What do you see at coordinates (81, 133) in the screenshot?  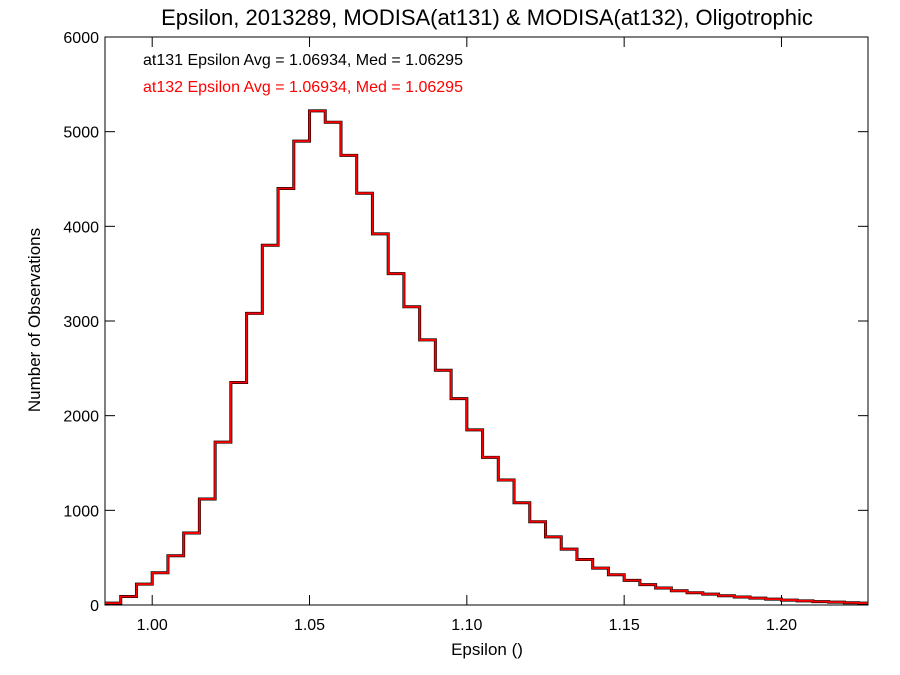 I see `y-tick-label: 5000` at bounding box center [81, 133].